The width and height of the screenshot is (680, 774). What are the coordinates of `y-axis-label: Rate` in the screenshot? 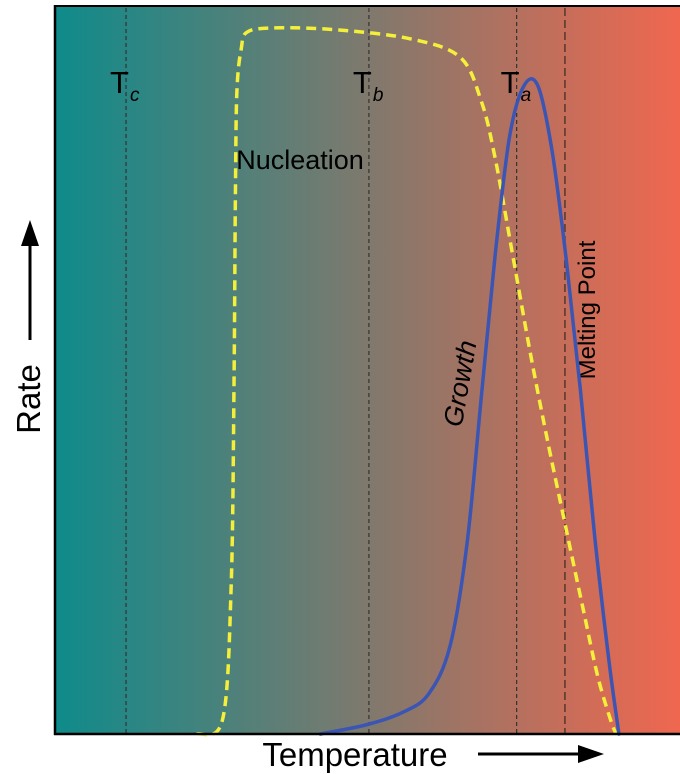 It's located at (28, 399).